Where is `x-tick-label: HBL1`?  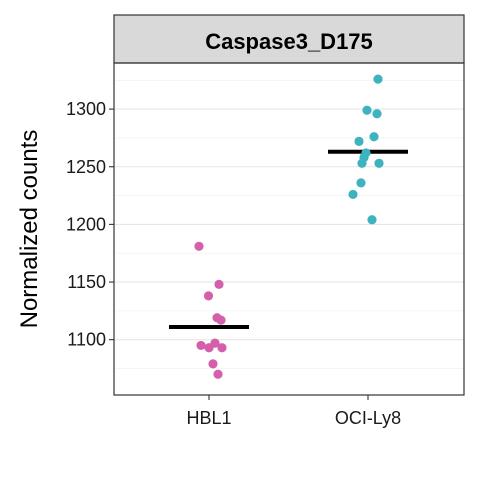
x-tick-label: HBL1 is located at coordinates (208, 418).